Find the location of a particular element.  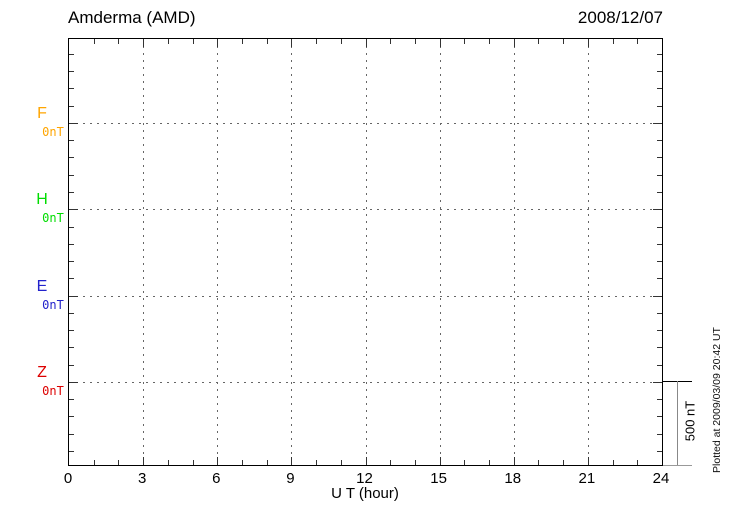

x-tick-label: 24 is located at coordinates (661, 478).